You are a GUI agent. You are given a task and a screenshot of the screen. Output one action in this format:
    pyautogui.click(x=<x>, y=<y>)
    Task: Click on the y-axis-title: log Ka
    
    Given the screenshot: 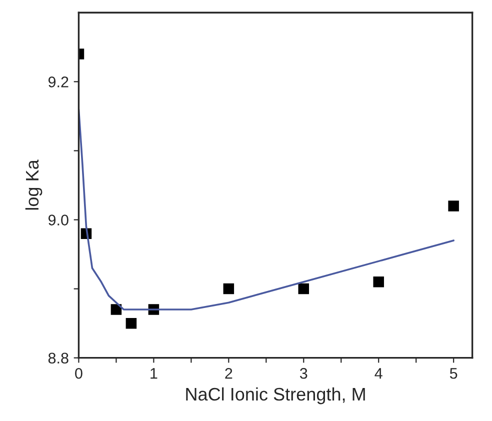 What is the action you would take?
    pyautogui.click(x=33, y=185)
    